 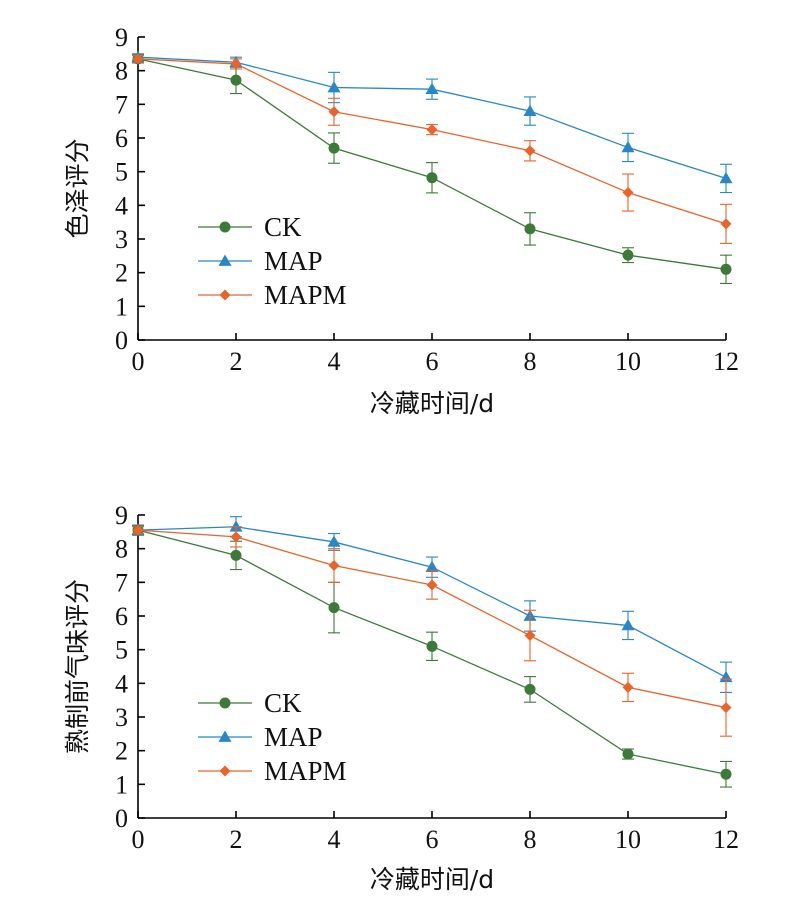 What do you see at coordinates (77, 666) in the screenshot?
I see `y-axis-title: 熟制前气味评分` at bounding box center [77, 666].